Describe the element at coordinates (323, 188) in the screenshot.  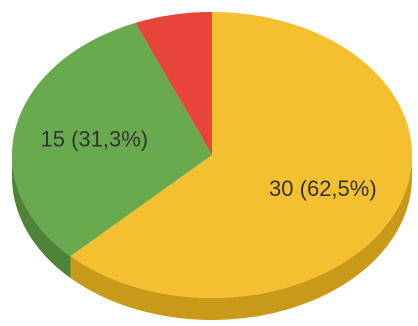
I see `pie-label-0: 30 (62,5%)` at that location.